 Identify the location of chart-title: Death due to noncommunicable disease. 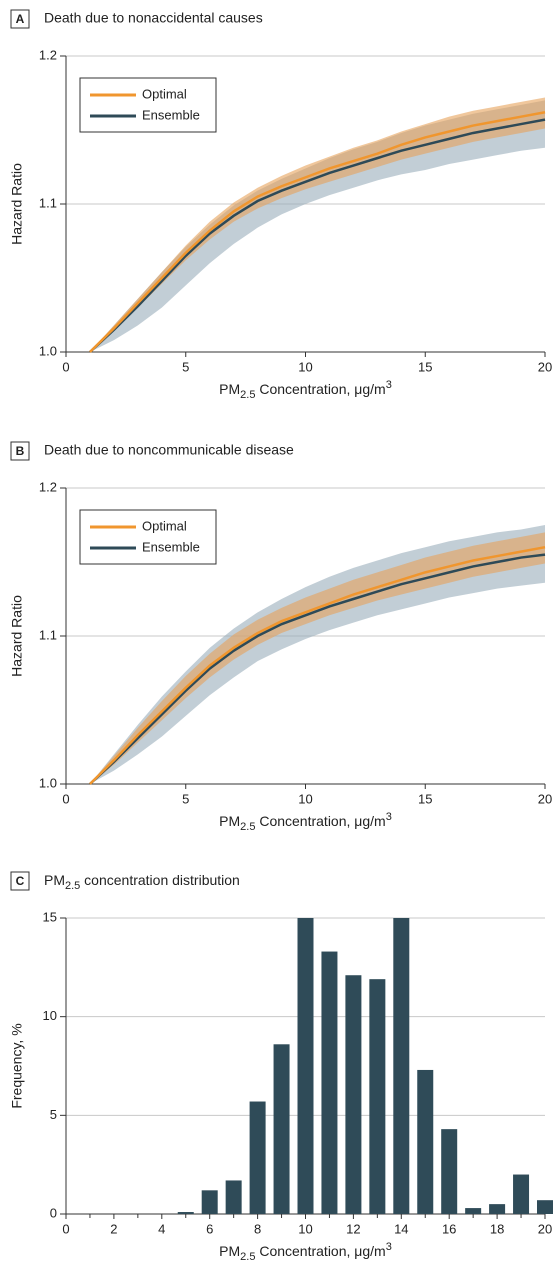
(169, 450).